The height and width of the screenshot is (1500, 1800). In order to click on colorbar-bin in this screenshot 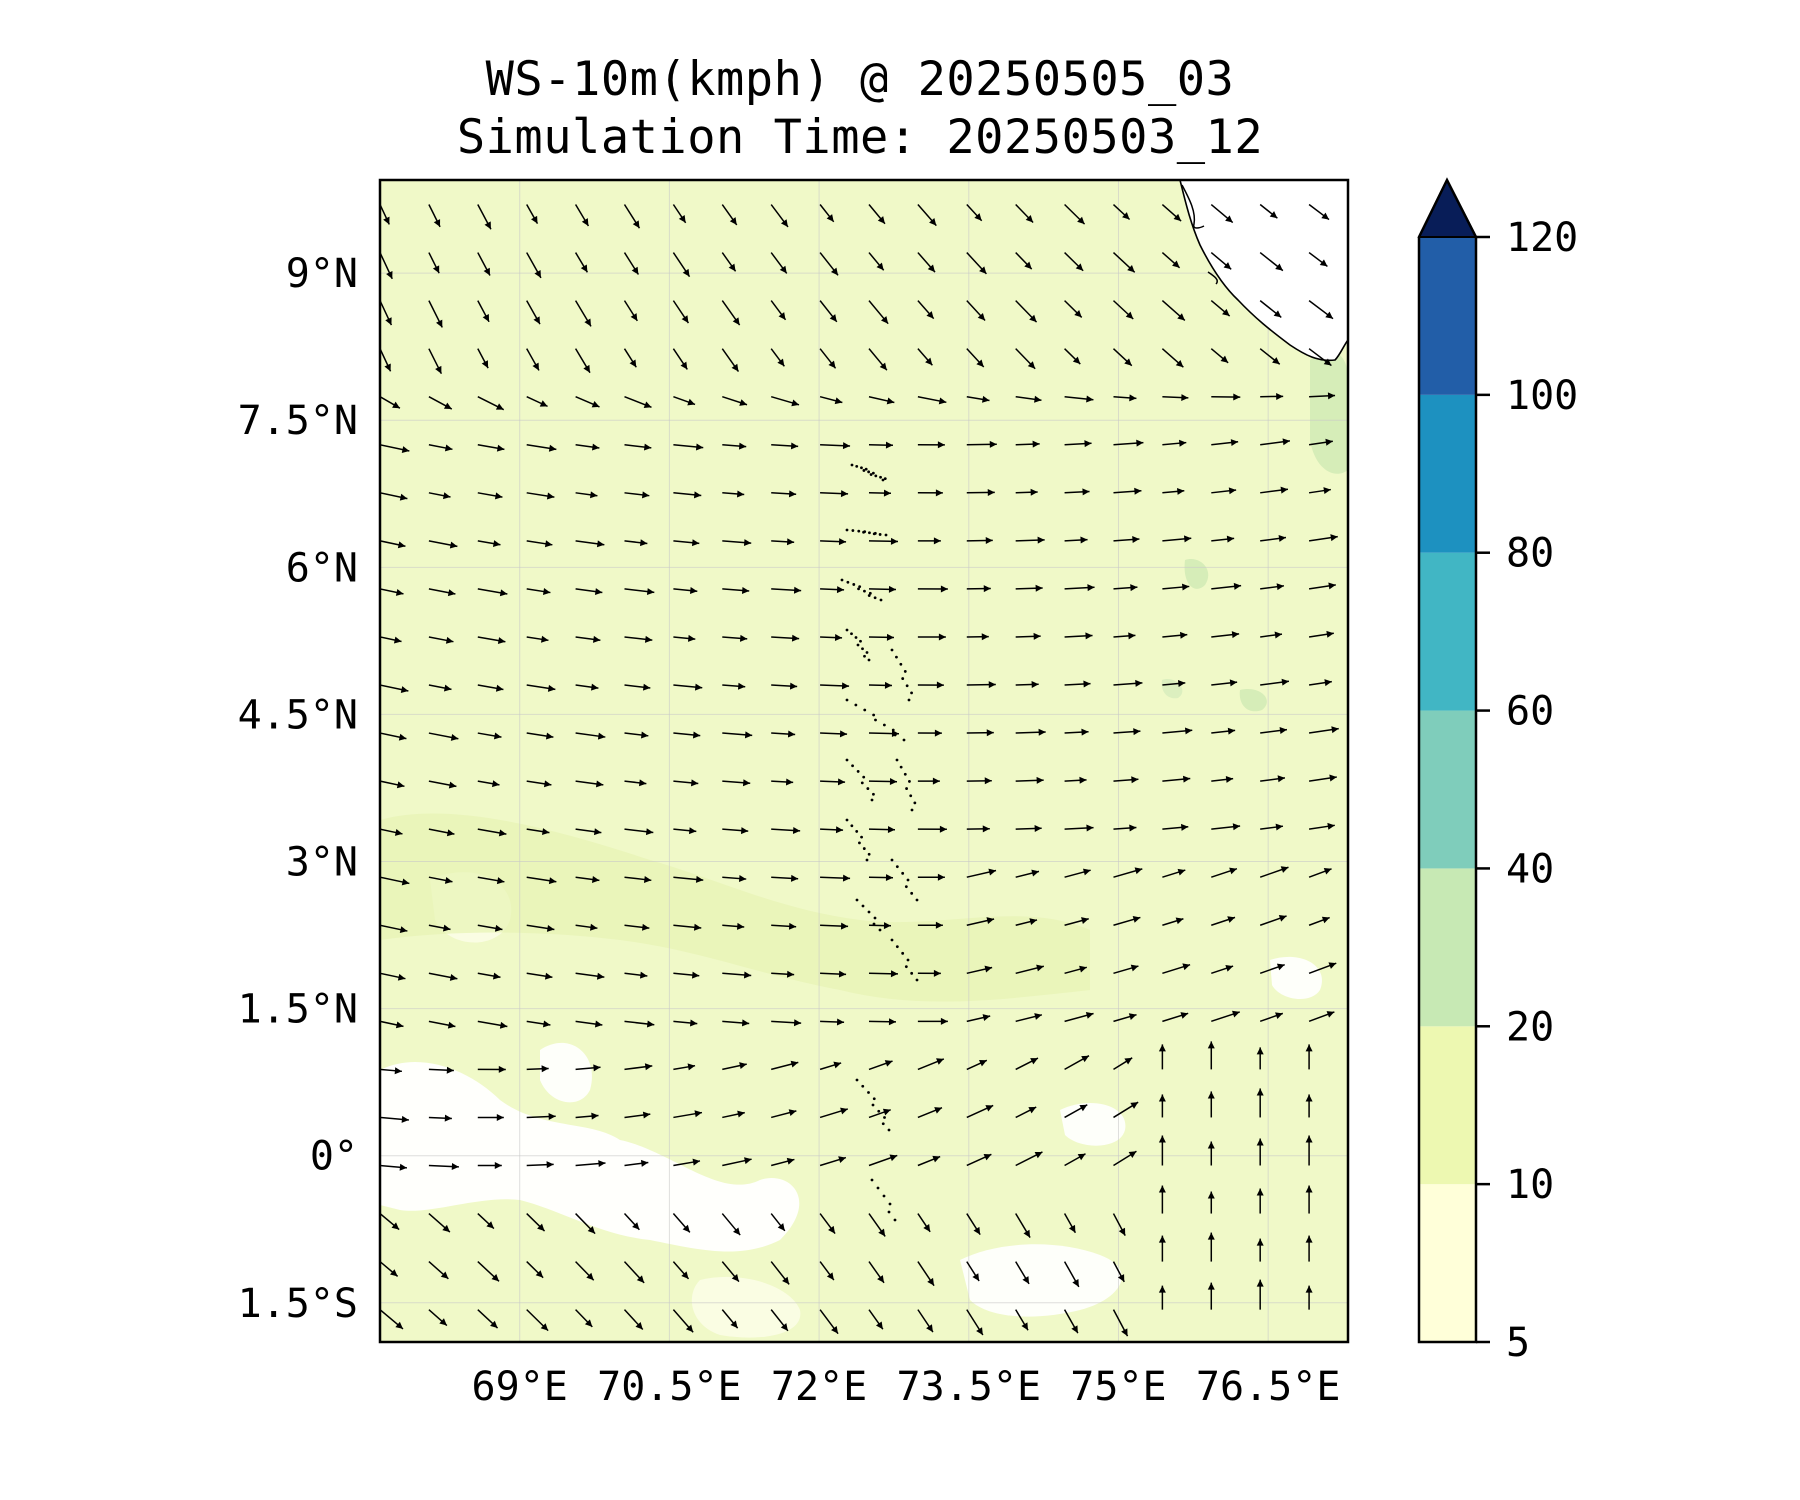, I will do `click(1447, 947)`.